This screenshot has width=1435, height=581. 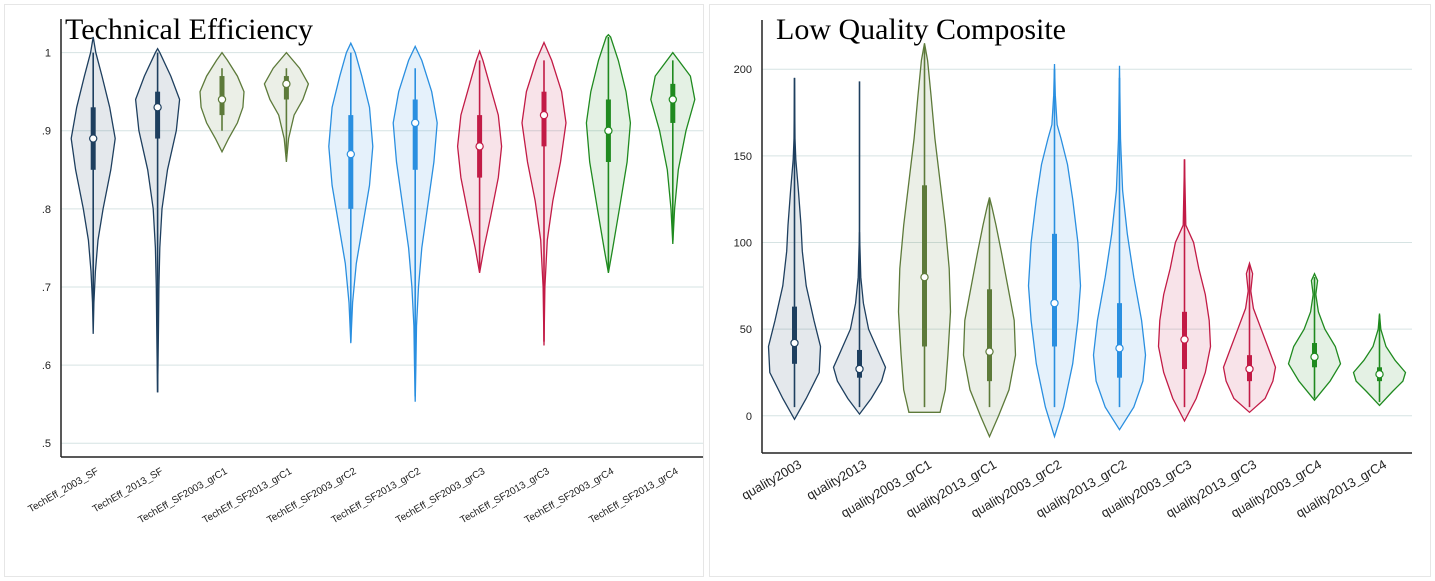 What do you see at coordinates (46, 444) in the screenshot?
I see `y-tick-label: .5` at bounding box center [46, 444].